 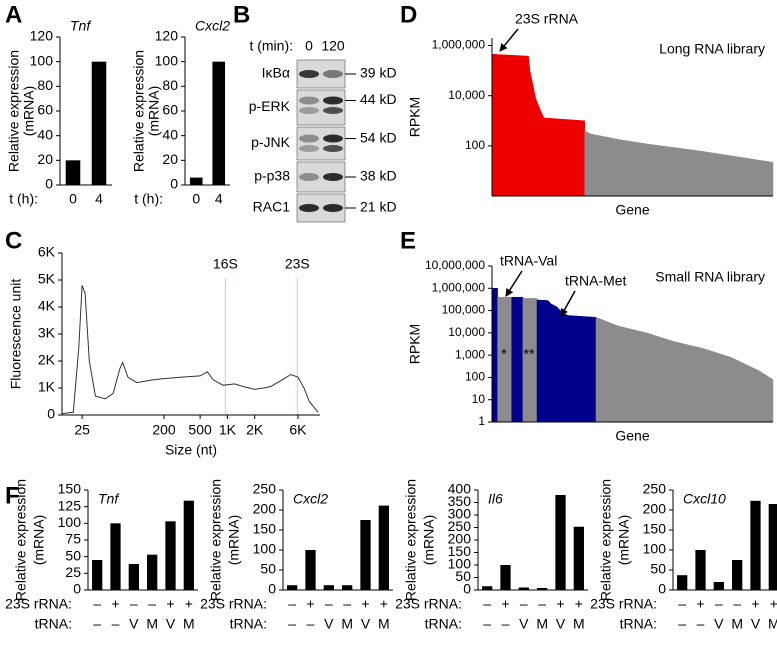 What do you see at coordinates (408, 240) in the screenshot?
I see `panel-letter: E` at bounding box center [408, 240].